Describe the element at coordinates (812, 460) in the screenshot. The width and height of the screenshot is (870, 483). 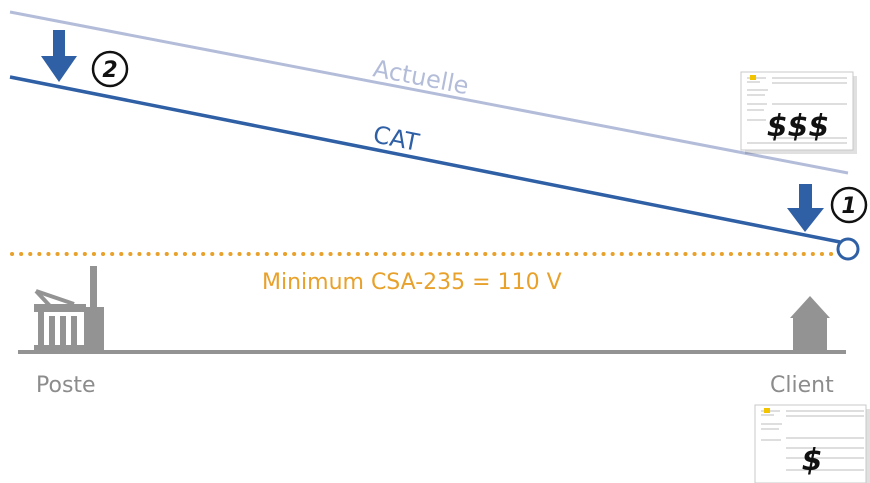
I see `low-bill-amount: $` at that location.